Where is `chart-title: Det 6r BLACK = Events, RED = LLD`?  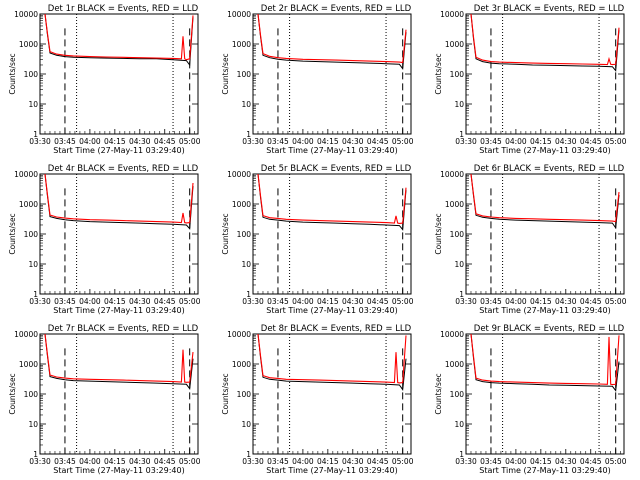
chart-title: Det 6r BLACK = Events, RED = LLD is located at coordinates (549, 169).